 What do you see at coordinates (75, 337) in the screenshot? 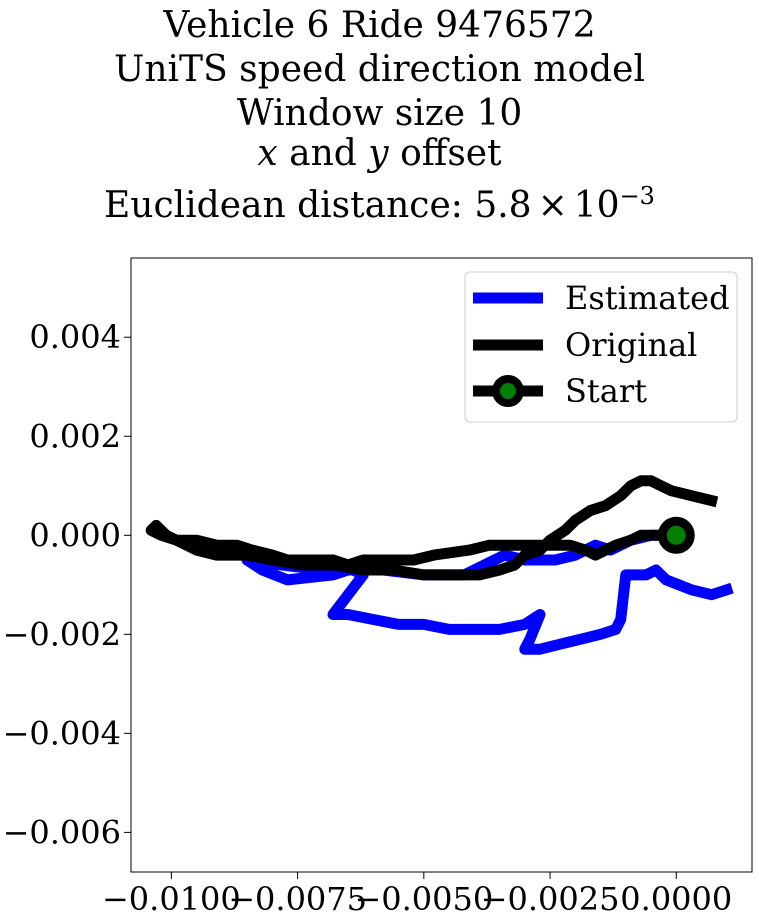
I see `y-tick-label: 0.004` at bounding box center [75, 337].